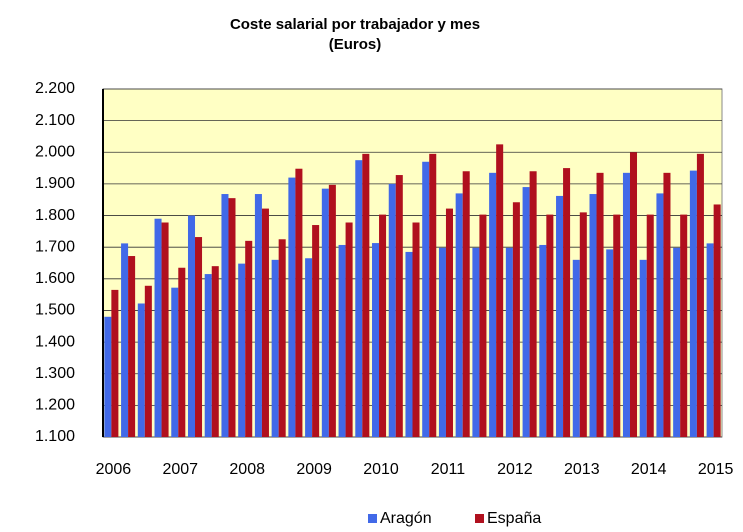  I want to click on x-tick-label: 2013, so click(582, 469).